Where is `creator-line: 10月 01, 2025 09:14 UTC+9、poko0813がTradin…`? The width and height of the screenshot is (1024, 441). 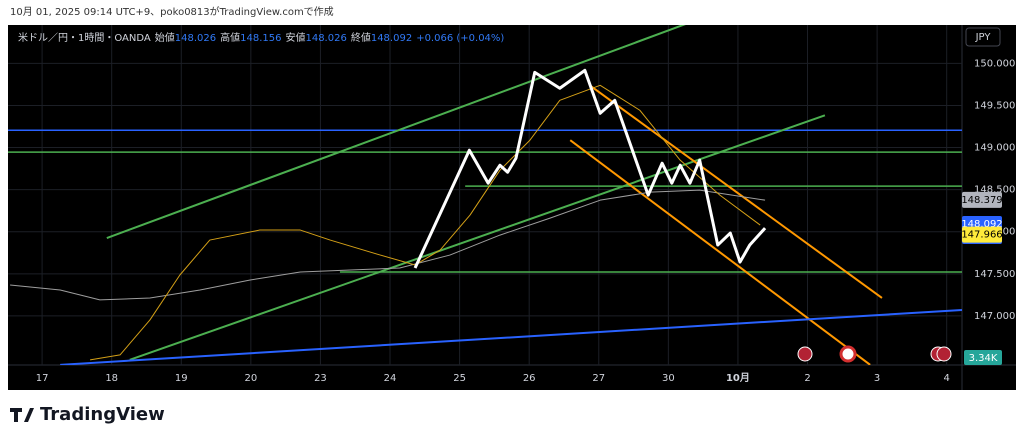 creator-line: 10月 01, 2025 09:14 UTC+9、poko0813がTradin… is located at coordinates (172, 11).